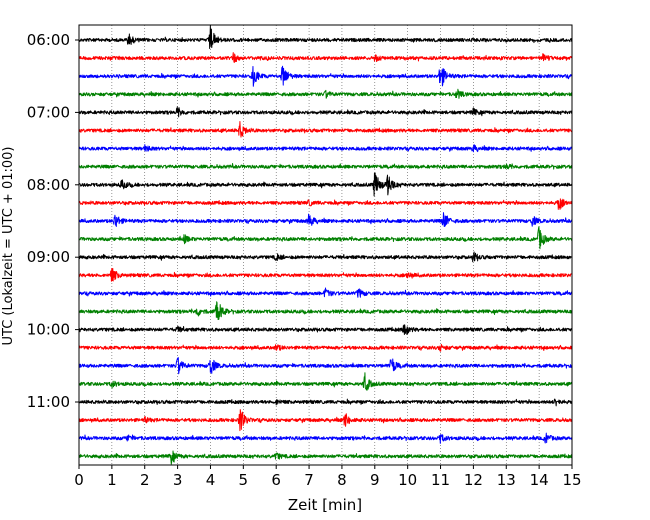 The width and height of the screenshot is (650, 520). I want to click on x-tick-label: 4, so click(211, 480).